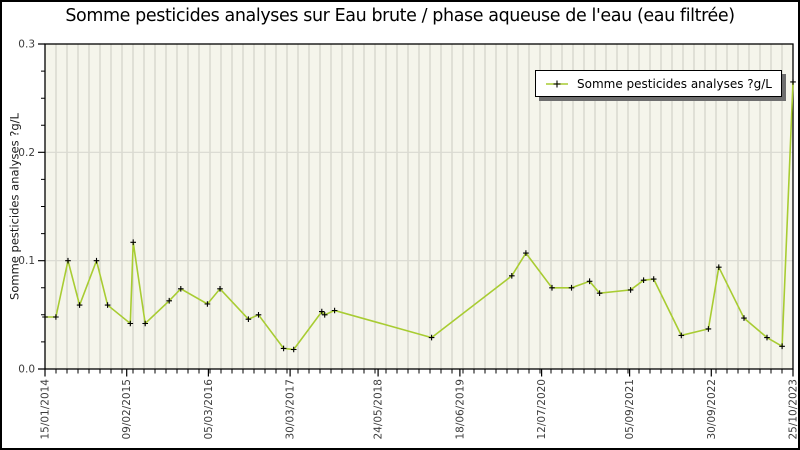  I want to click on x-axis-major-ticks, so click(419, 373).